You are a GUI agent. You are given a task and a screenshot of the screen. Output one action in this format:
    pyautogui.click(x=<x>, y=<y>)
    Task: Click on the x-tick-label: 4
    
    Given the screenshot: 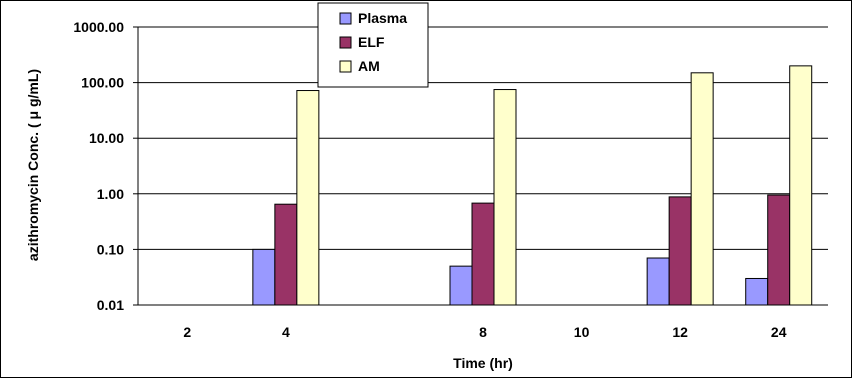 What is the action you would take?
    pyautogui.click(x=286, y=332)
    